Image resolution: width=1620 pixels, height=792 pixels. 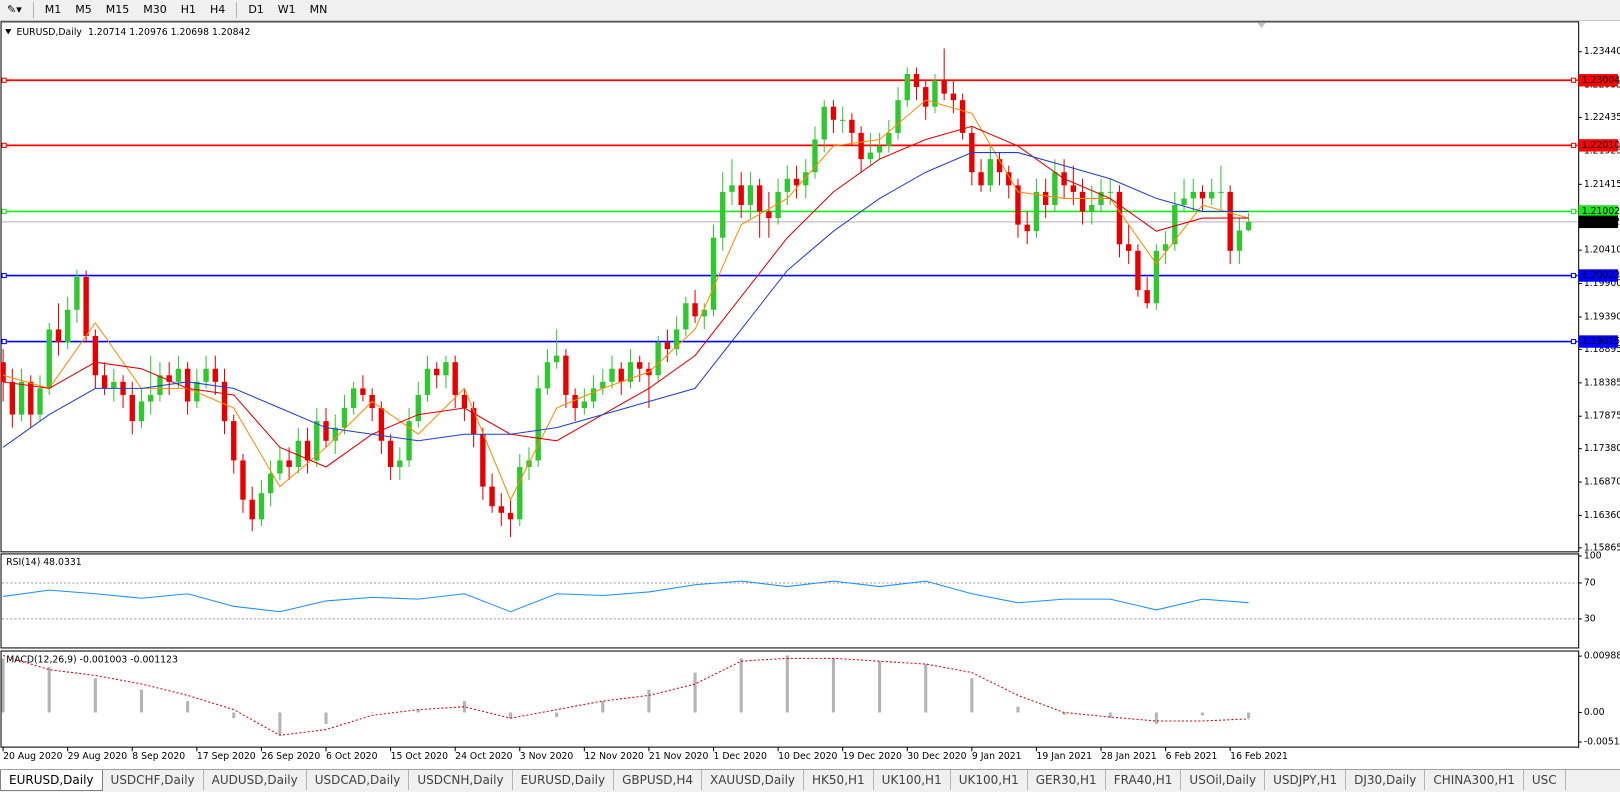 What do you see at coordinates (1144, 780) in the screenshot?
I see `chart-tab: FRA40,H1` at bounding box center [1144, 780].